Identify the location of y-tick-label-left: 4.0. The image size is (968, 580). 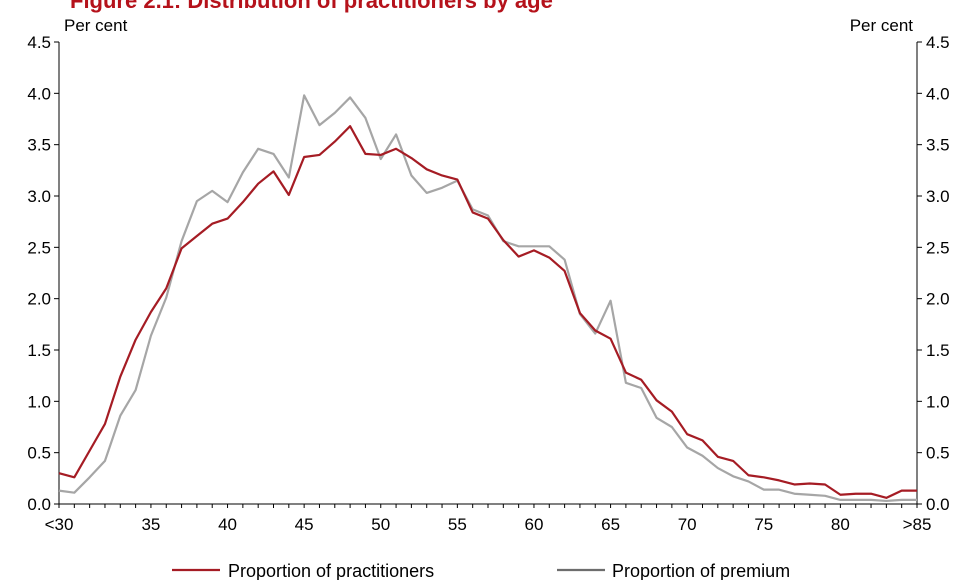
(39, 93).